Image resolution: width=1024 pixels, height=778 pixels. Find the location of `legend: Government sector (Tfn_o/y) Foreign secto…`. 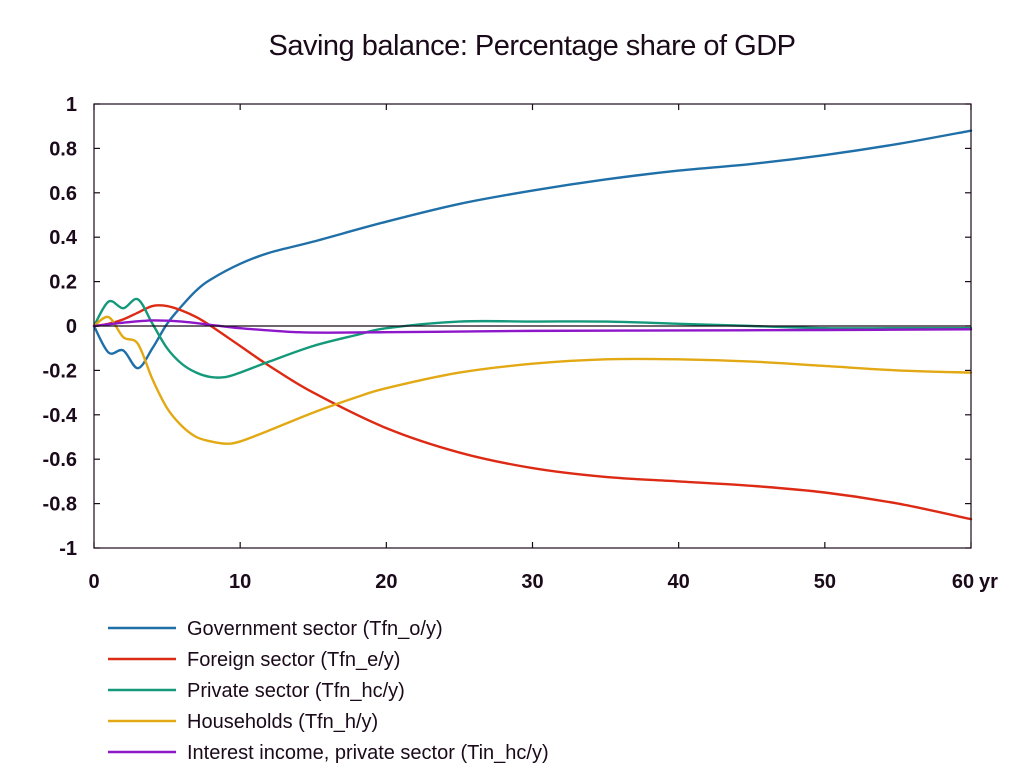

legend: Government sector (Tfn_o/y) Foreign secto… is located at coordinates (328, 691).